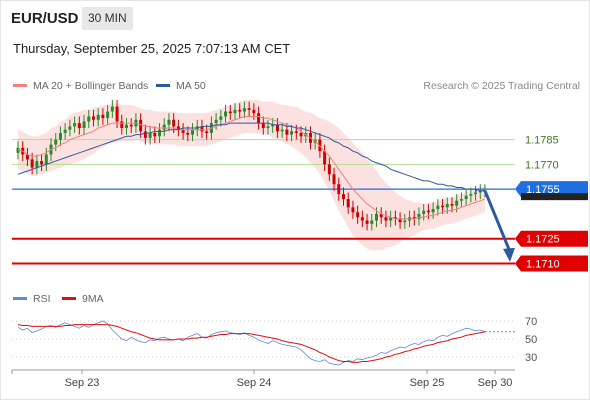  I want to click on rsi-line, so click(251, 343).